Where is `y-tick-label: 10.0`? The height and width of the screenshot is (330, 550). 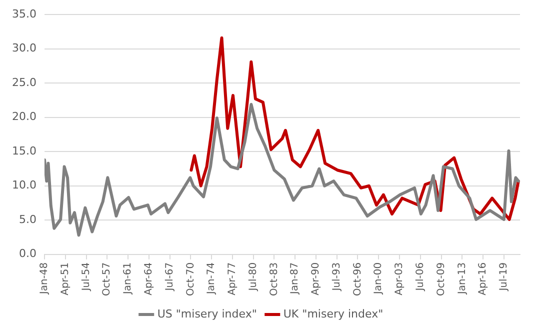 y-tick-label: 10.0 is located at coordinates (24, 185).